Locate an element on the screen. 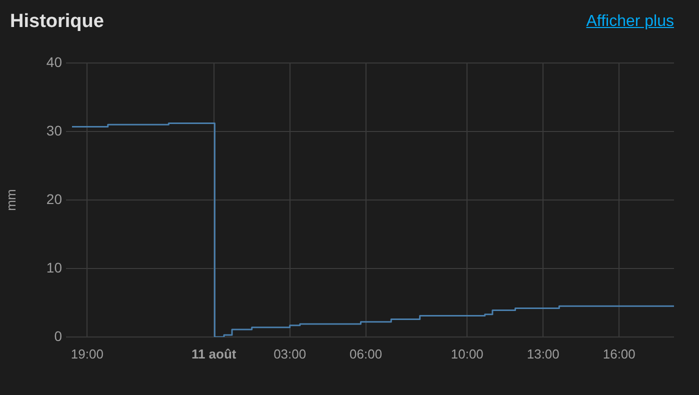 The image size is (699, 395). x-tick-label: 03:00 is located at coordinates (290, 354).